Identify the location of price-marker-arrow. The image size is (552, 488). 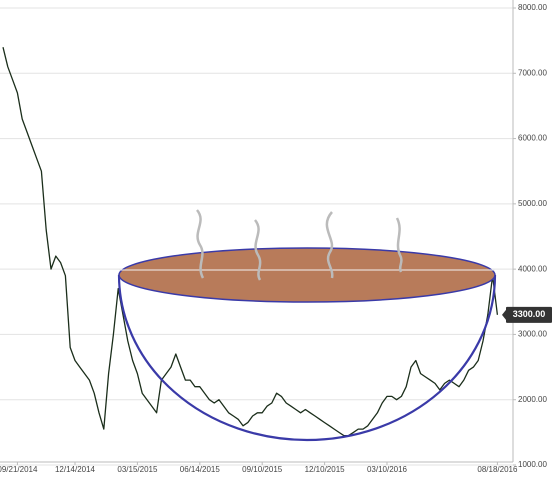
(504, 314).